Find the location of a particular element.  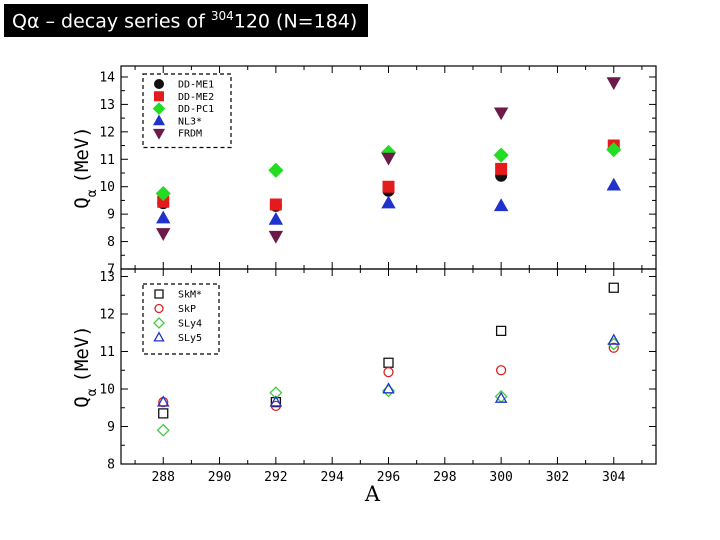

lower-x-tick-label: 296 is located at coordinates (388, 477).